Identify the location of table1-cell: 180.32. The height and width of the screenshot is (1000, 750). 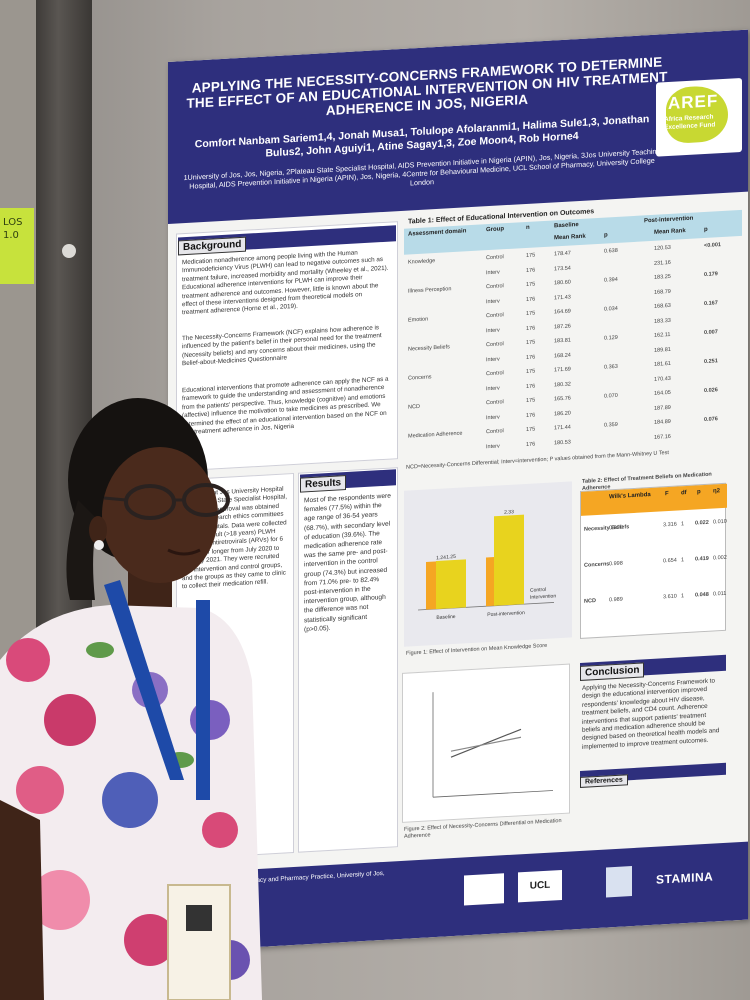
(562, 384).